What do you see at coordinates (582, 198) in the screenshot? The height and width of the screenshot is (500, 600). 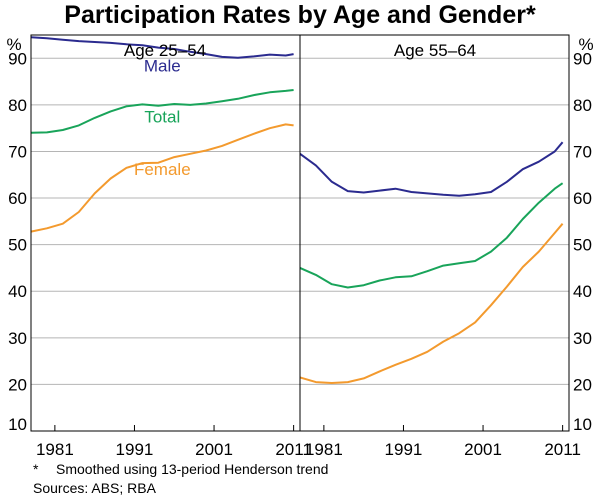 I see `y-tick-right-60: 60` at bounding box center [582, 198].